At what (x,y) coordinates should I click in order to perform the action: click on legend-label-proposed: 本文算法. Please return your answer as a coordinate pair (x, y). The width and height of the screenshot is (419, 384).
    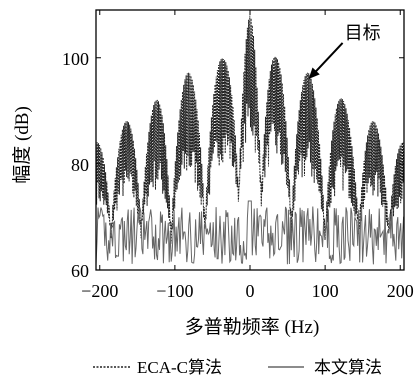
    Looking at the image, I should click on (348, 367).